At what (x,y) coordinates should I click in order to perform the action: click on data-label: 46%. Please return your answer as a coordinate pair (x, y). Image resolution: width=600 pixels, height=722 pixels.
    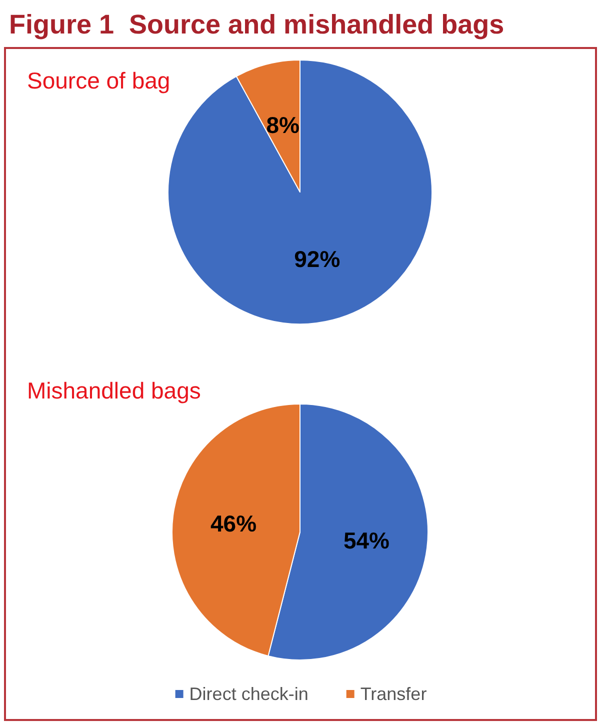
    Looking at the image, I should click on (233, 523).